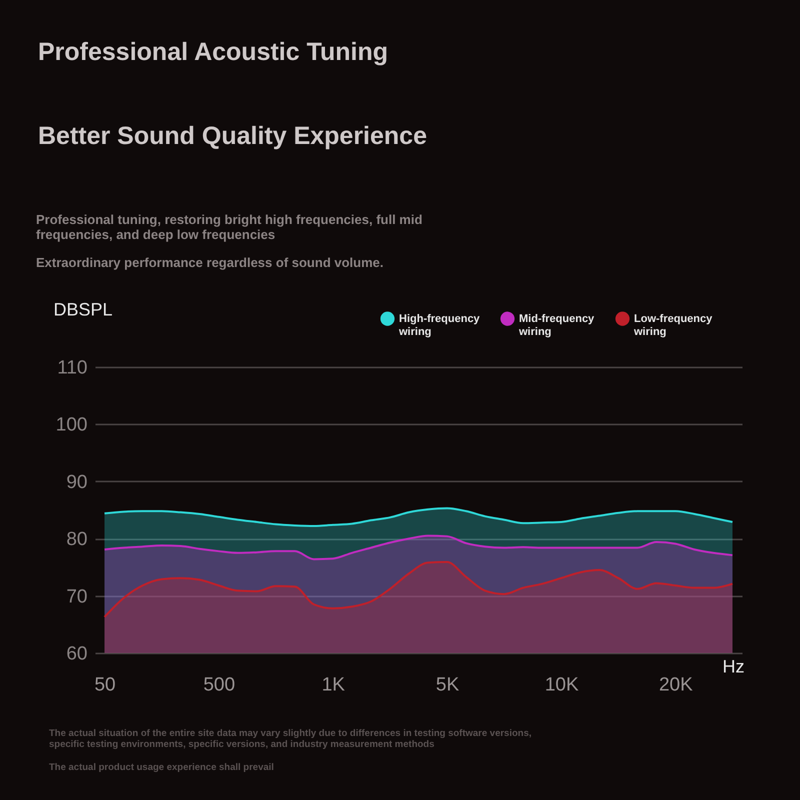 This screenshot has height=800, width=800. Describe the element at coordinates (561, 685) in the screenshot. I see `x-tick-label: 10K` at that location.